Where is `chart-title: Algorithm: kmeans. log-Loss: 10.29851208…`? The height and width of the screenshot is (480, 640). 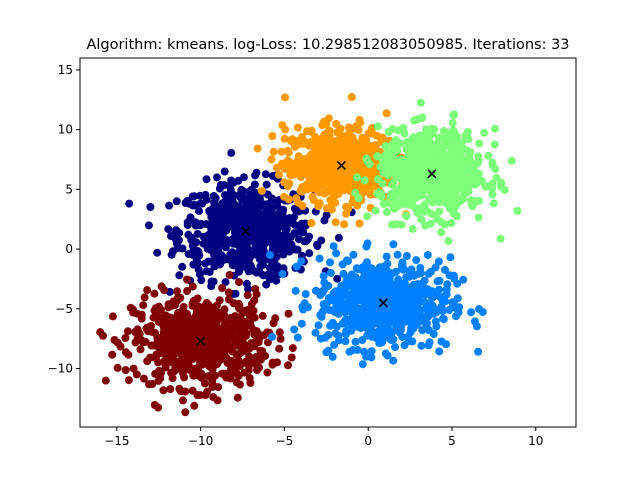
chart-title: Algorithm: kmeans. log-Loss: 10.29851208… is located at coordinates (327, 45).